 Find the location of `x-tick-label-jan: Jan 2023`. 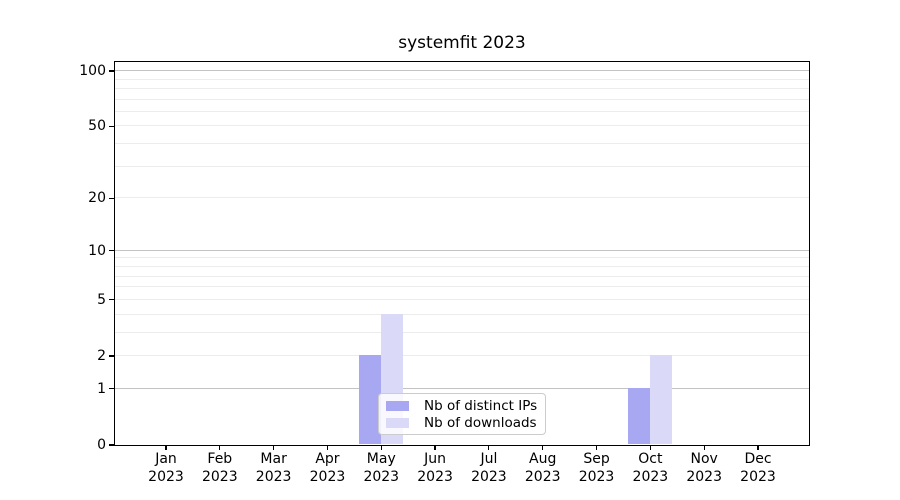

x-tick-label-jan: Jan 2023 is located at coordinates (166, 468).